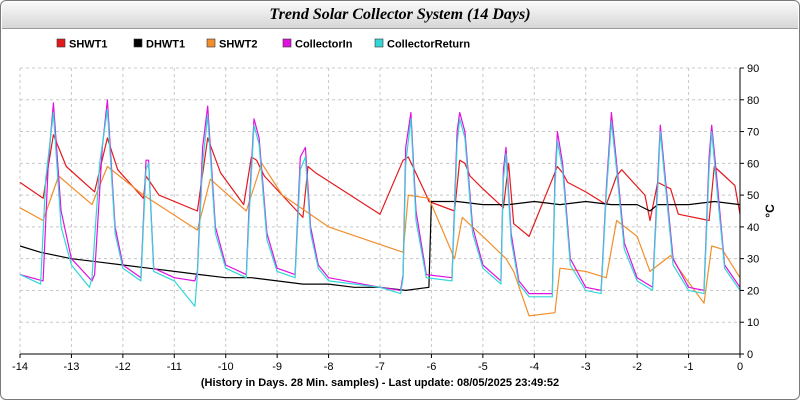  I want to click on y-axis-label: °C, so click(770, 211).